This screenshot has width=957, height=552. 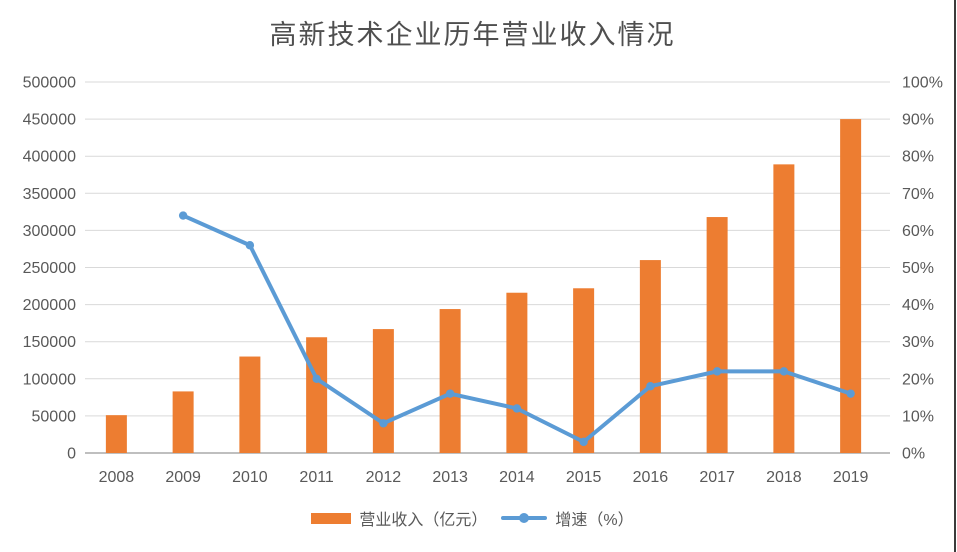 What do you see at coordinates (316, 378) in the screenshot?
I see `growth-point-2011` at bounding box center [316, 378].